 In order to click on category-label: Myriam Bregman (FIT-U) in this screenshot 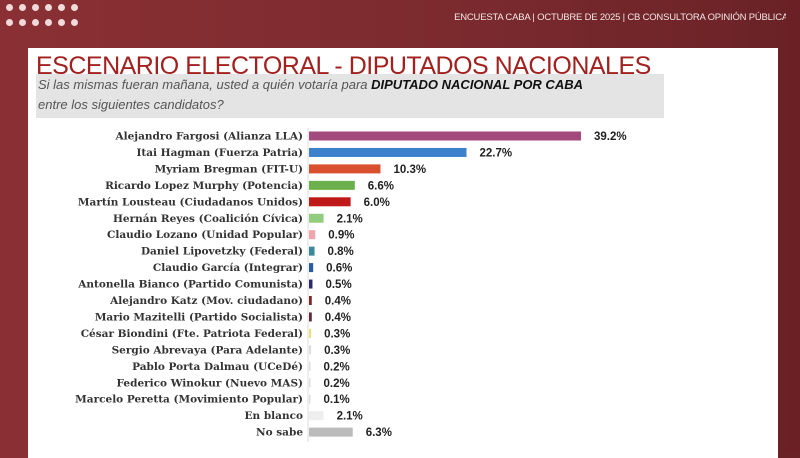, I will do `click(229, 169)`.